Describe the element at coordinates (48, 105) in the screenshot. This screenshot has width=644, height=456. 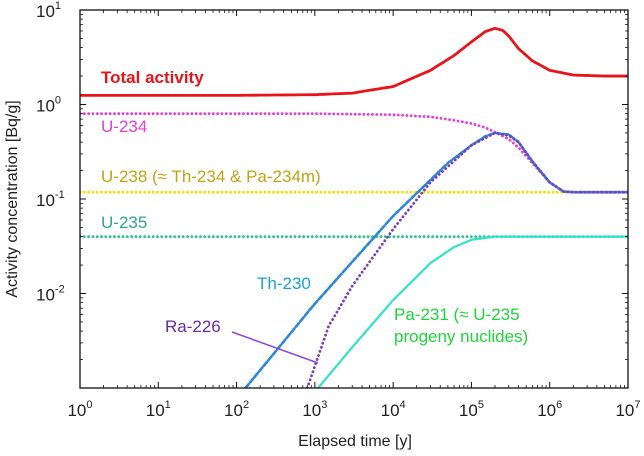
I see `y-tick-label: 10⁰` at that location.